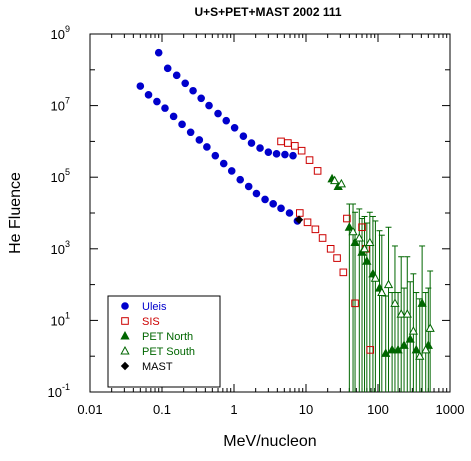 The width and height of the screenshot is (471, 461). Describe the element at coordinates (157, 367) in the screenshot. I see `legend-label: MAST` at that location.